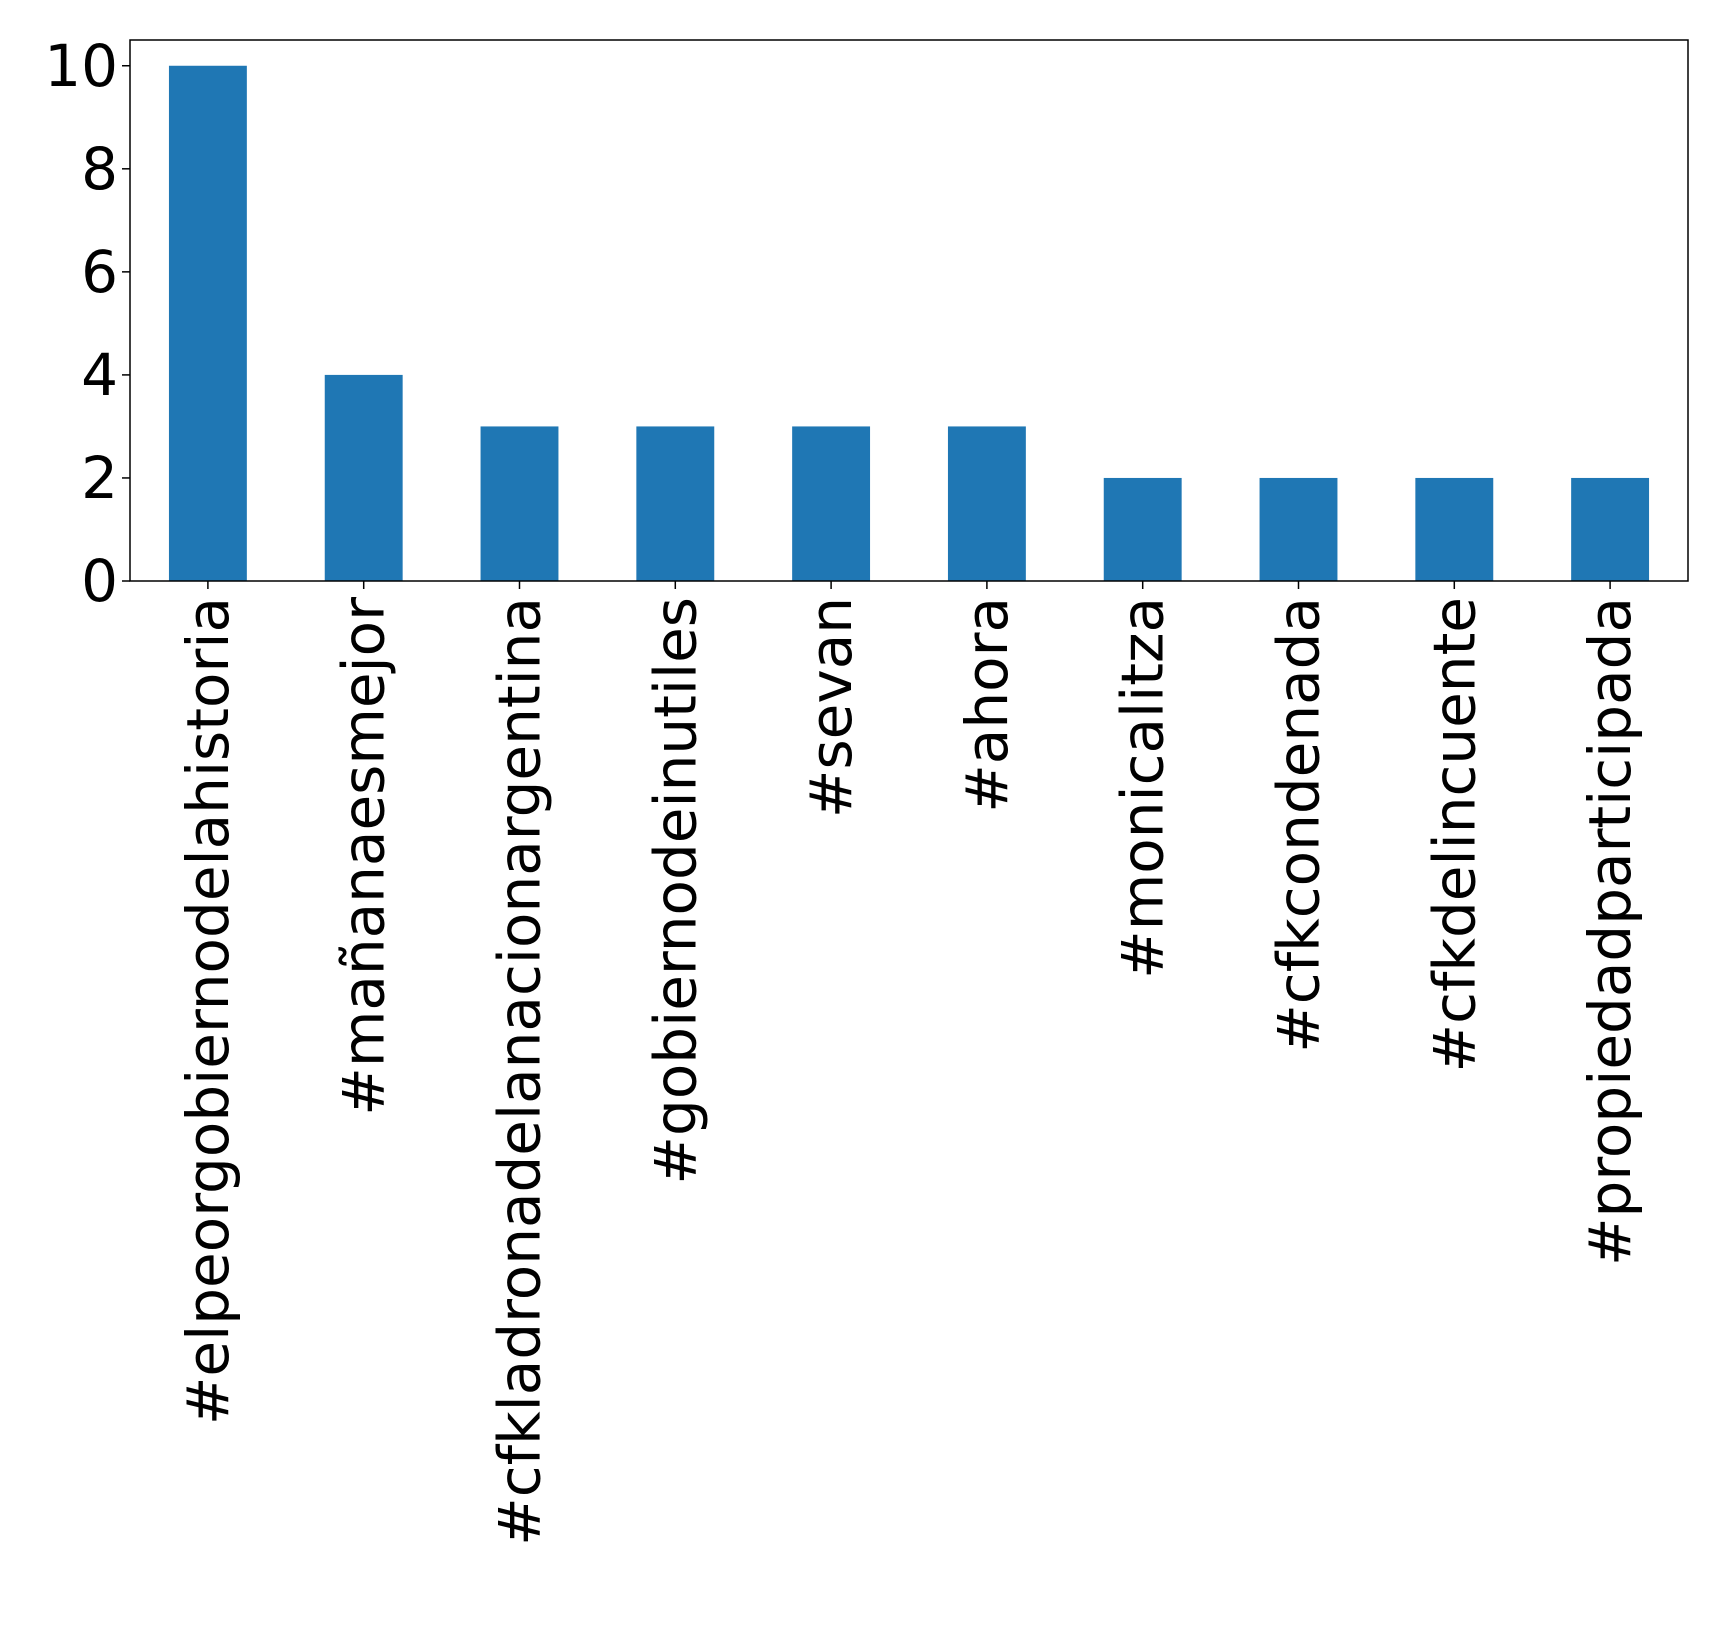 The height and width of the screenshot is (1650, 1719). I want to click on y-tick-label-0: 0, so click(99, 581).